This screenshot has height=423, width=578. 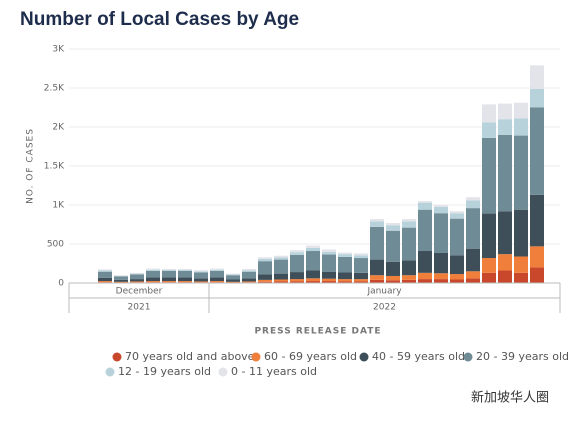 What do you see at coordinates (58, 206) in the screenshot?
I see `y-tick-label: 1K` at bounding box center [58, 206].